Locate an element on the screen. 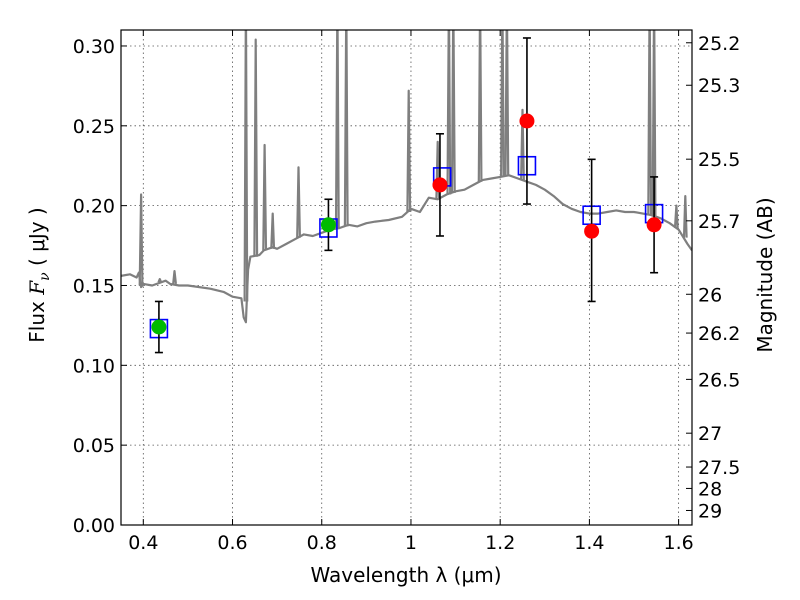 The image size is (800, 600). right-tick-label: 26.2 is located at coordinates (719, 334).